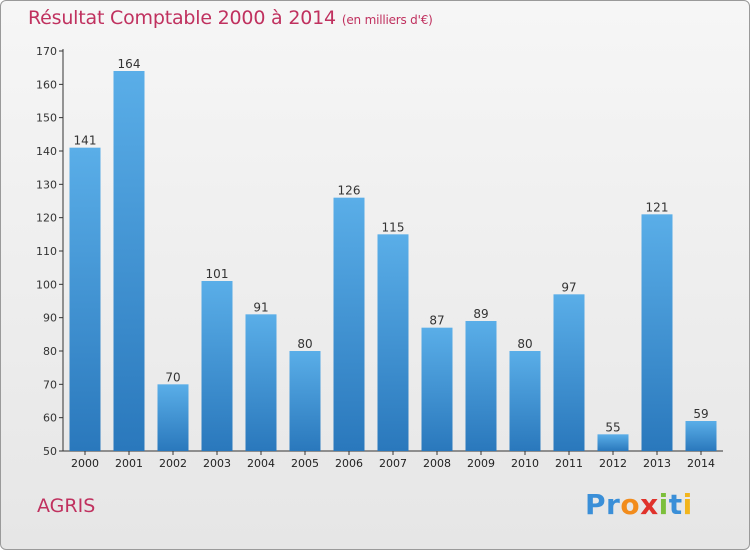 This screenshot has height=550, width=750. Describe the element at coordinates (46, 218) in the screenshot. I see `y-tick-label: 120` at that location.